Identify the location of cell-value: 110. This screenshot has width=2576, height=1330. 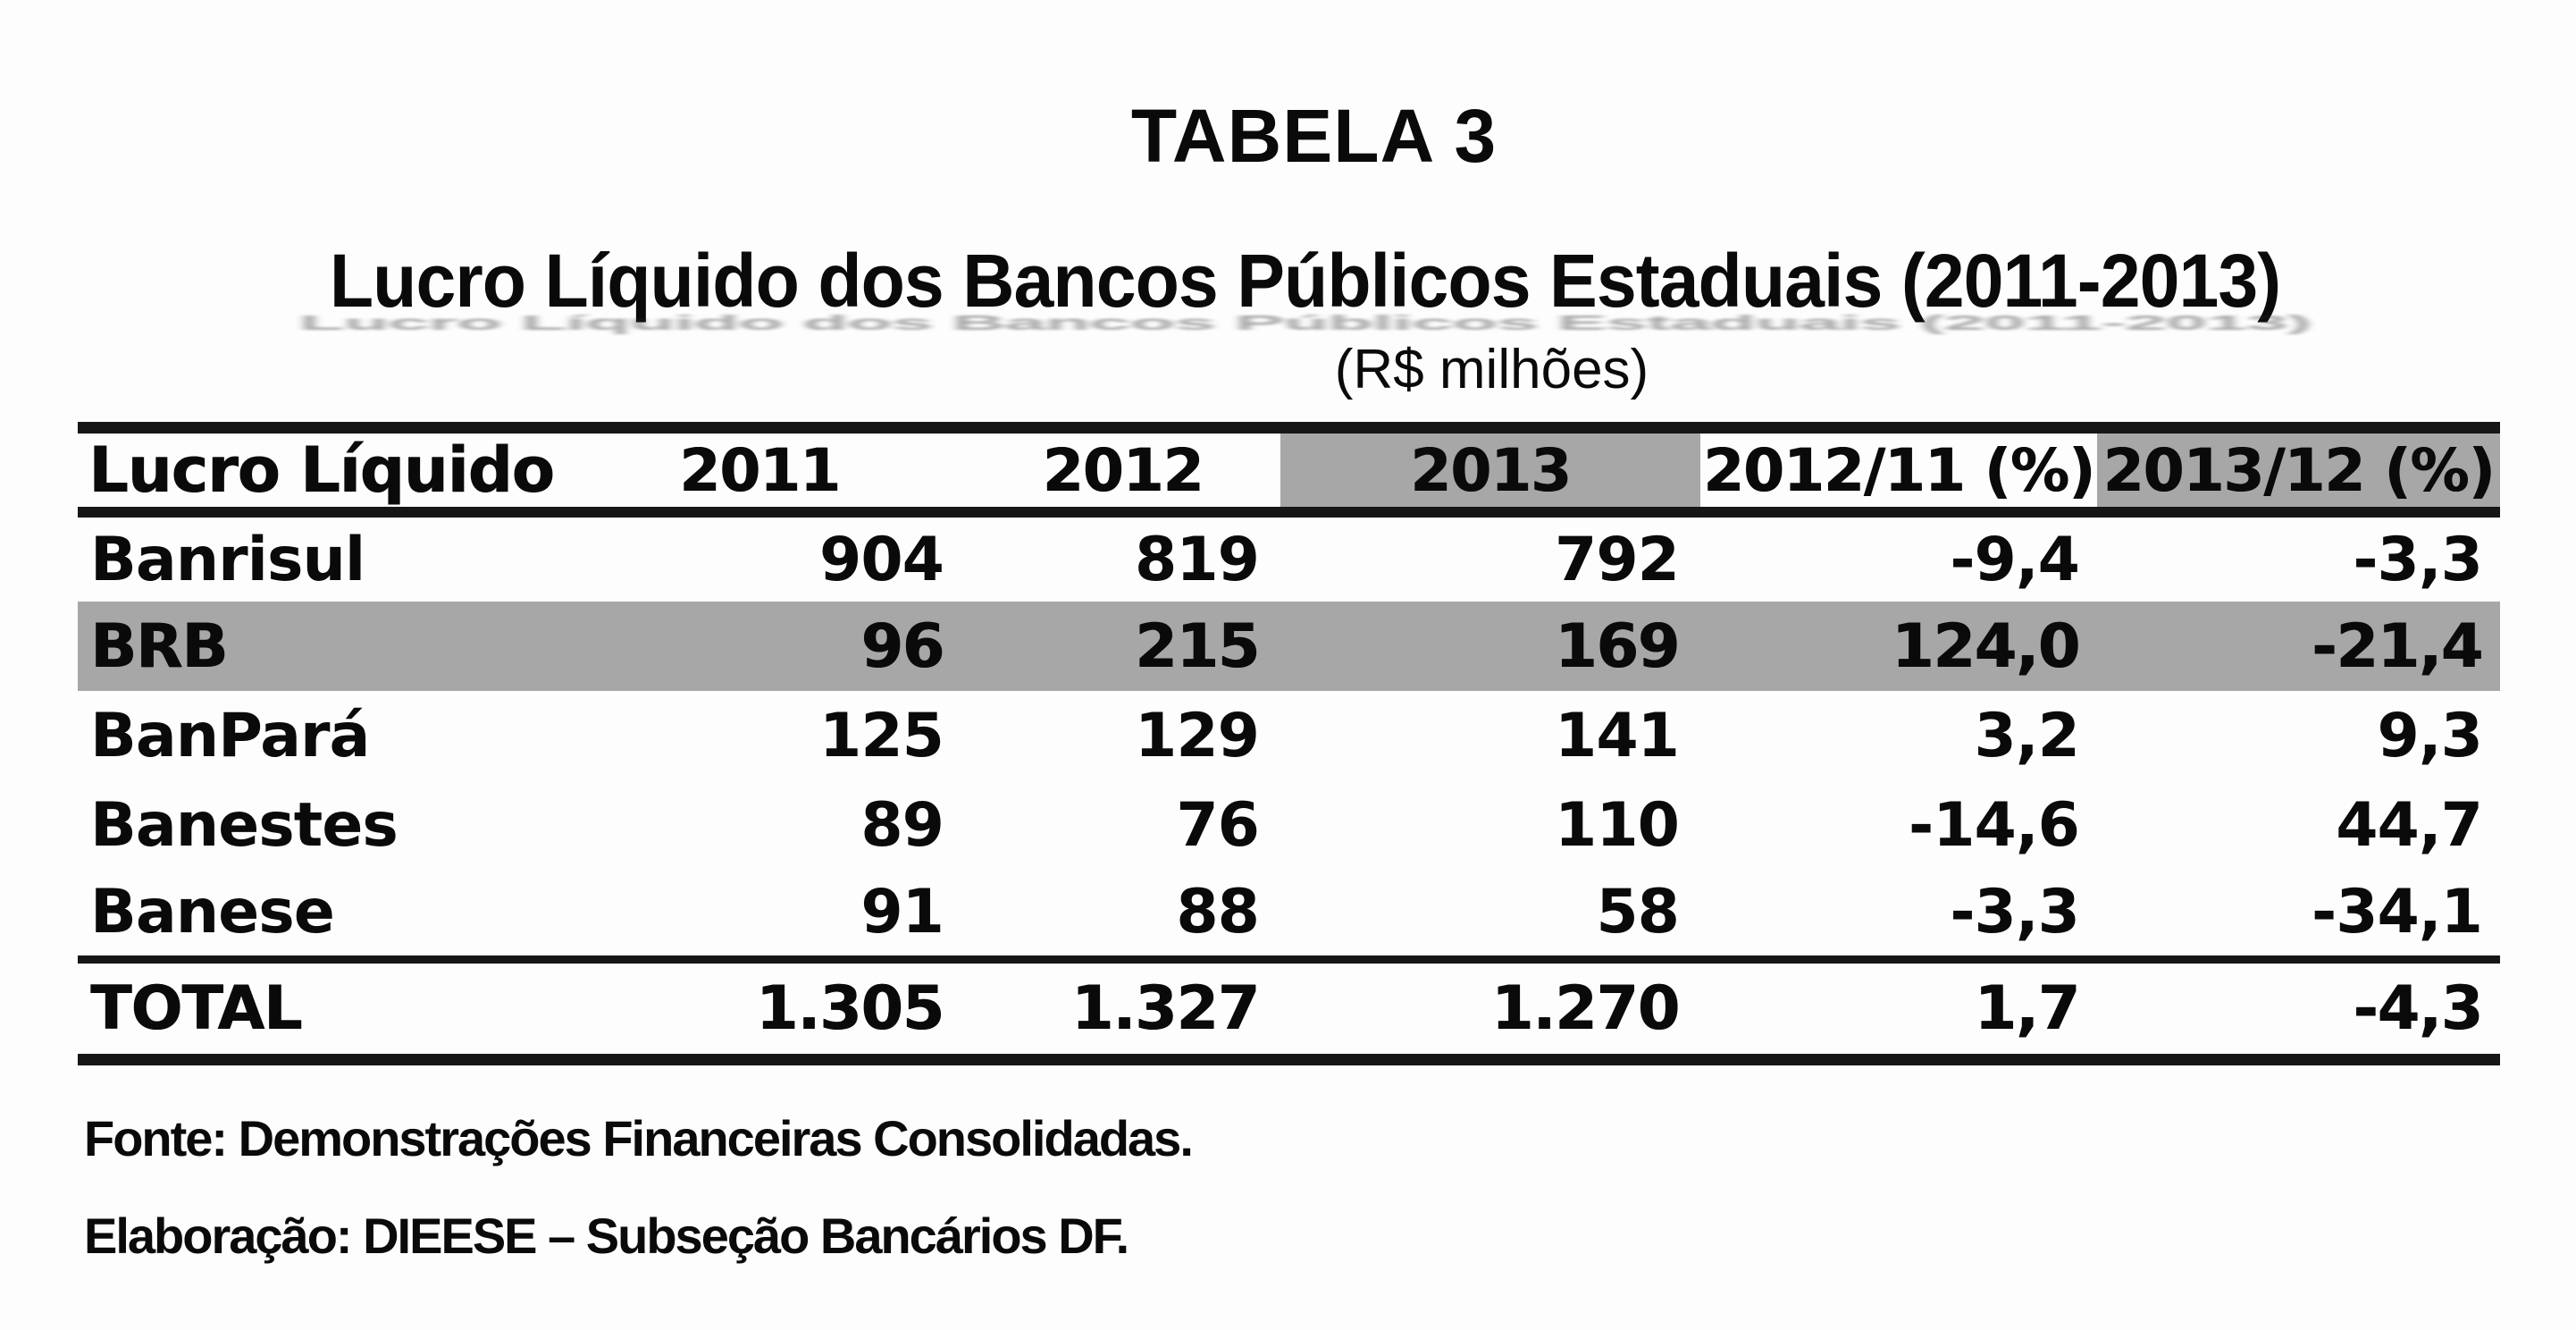
(1618, 825).